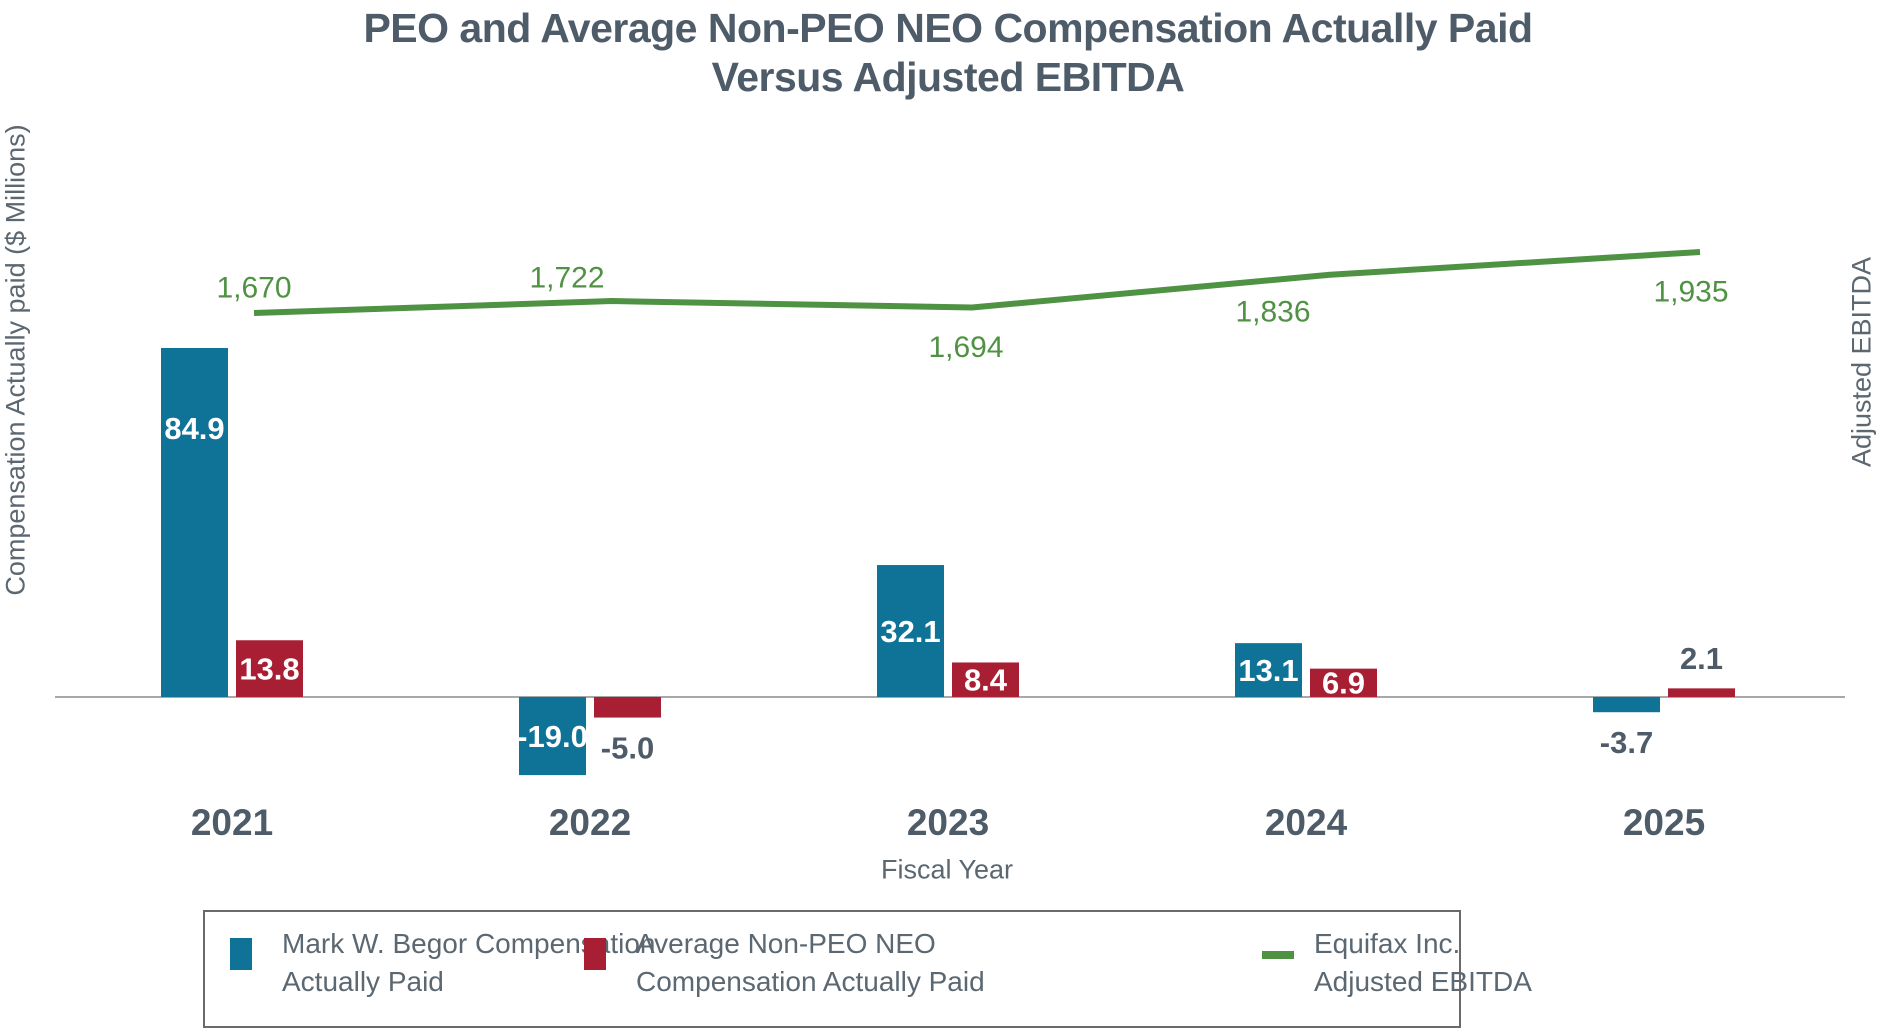  I want to click on bar-peo-2024, so click(1268, 670).